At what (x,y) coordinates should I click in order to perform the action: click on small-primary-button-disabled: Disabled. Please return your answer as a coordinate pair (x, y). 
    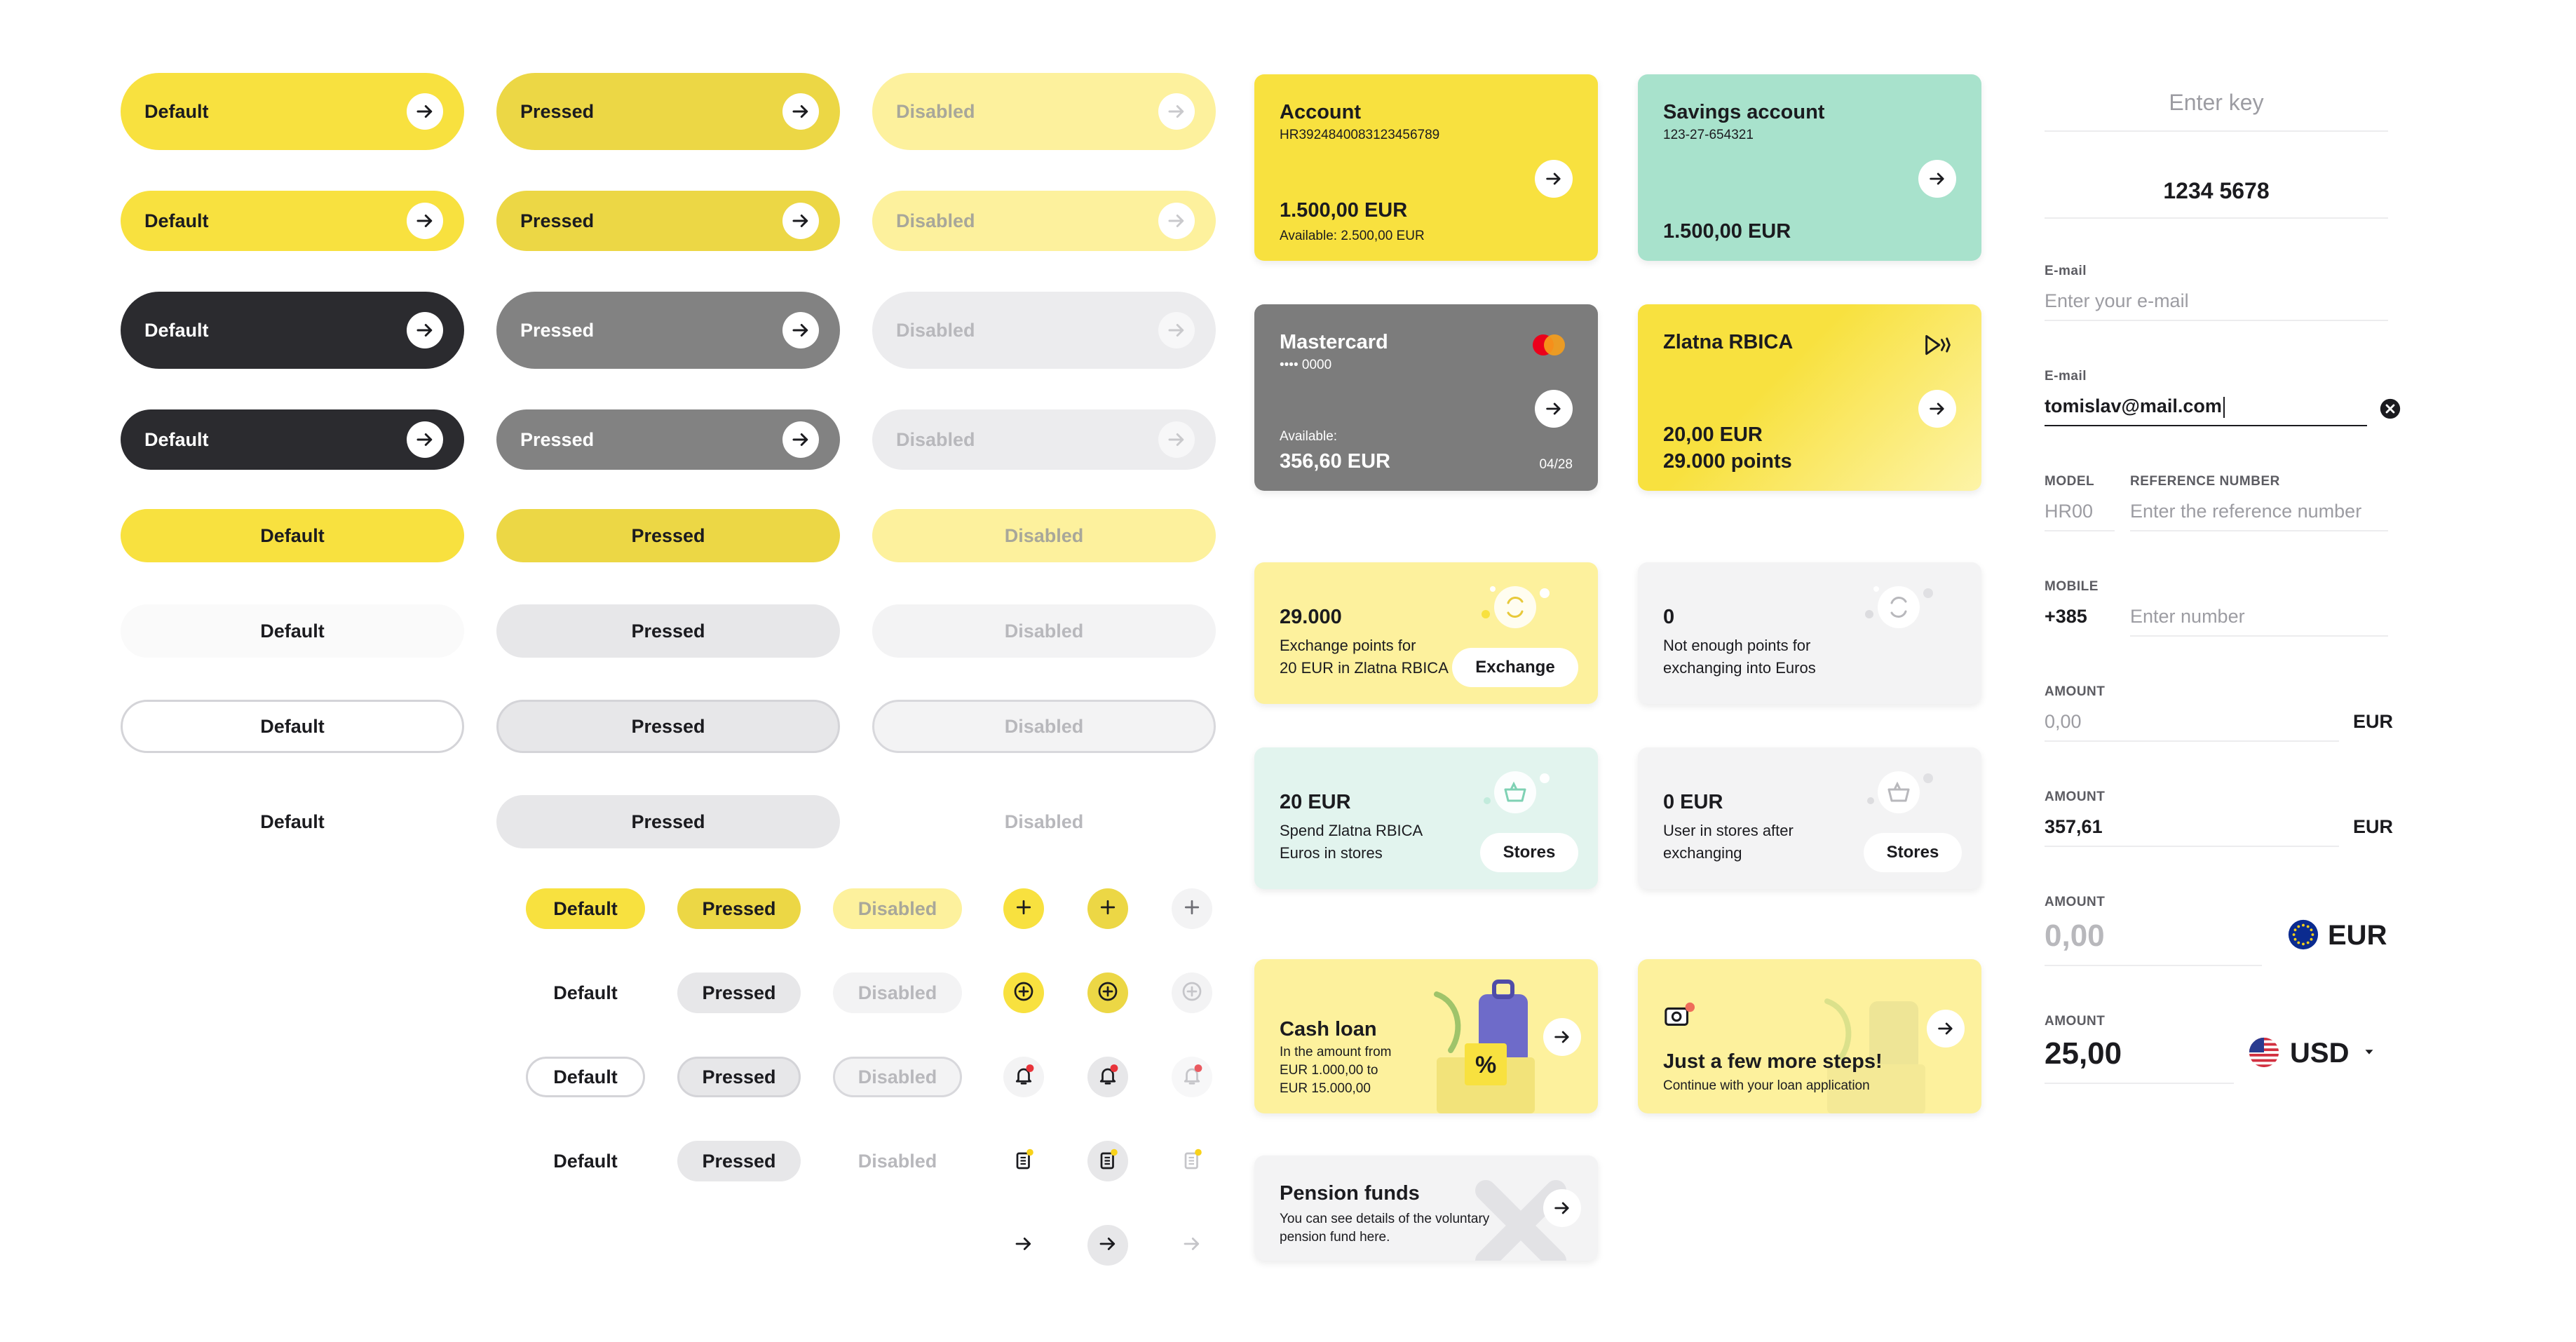
    Looking at the image, I should click on (897, 908).